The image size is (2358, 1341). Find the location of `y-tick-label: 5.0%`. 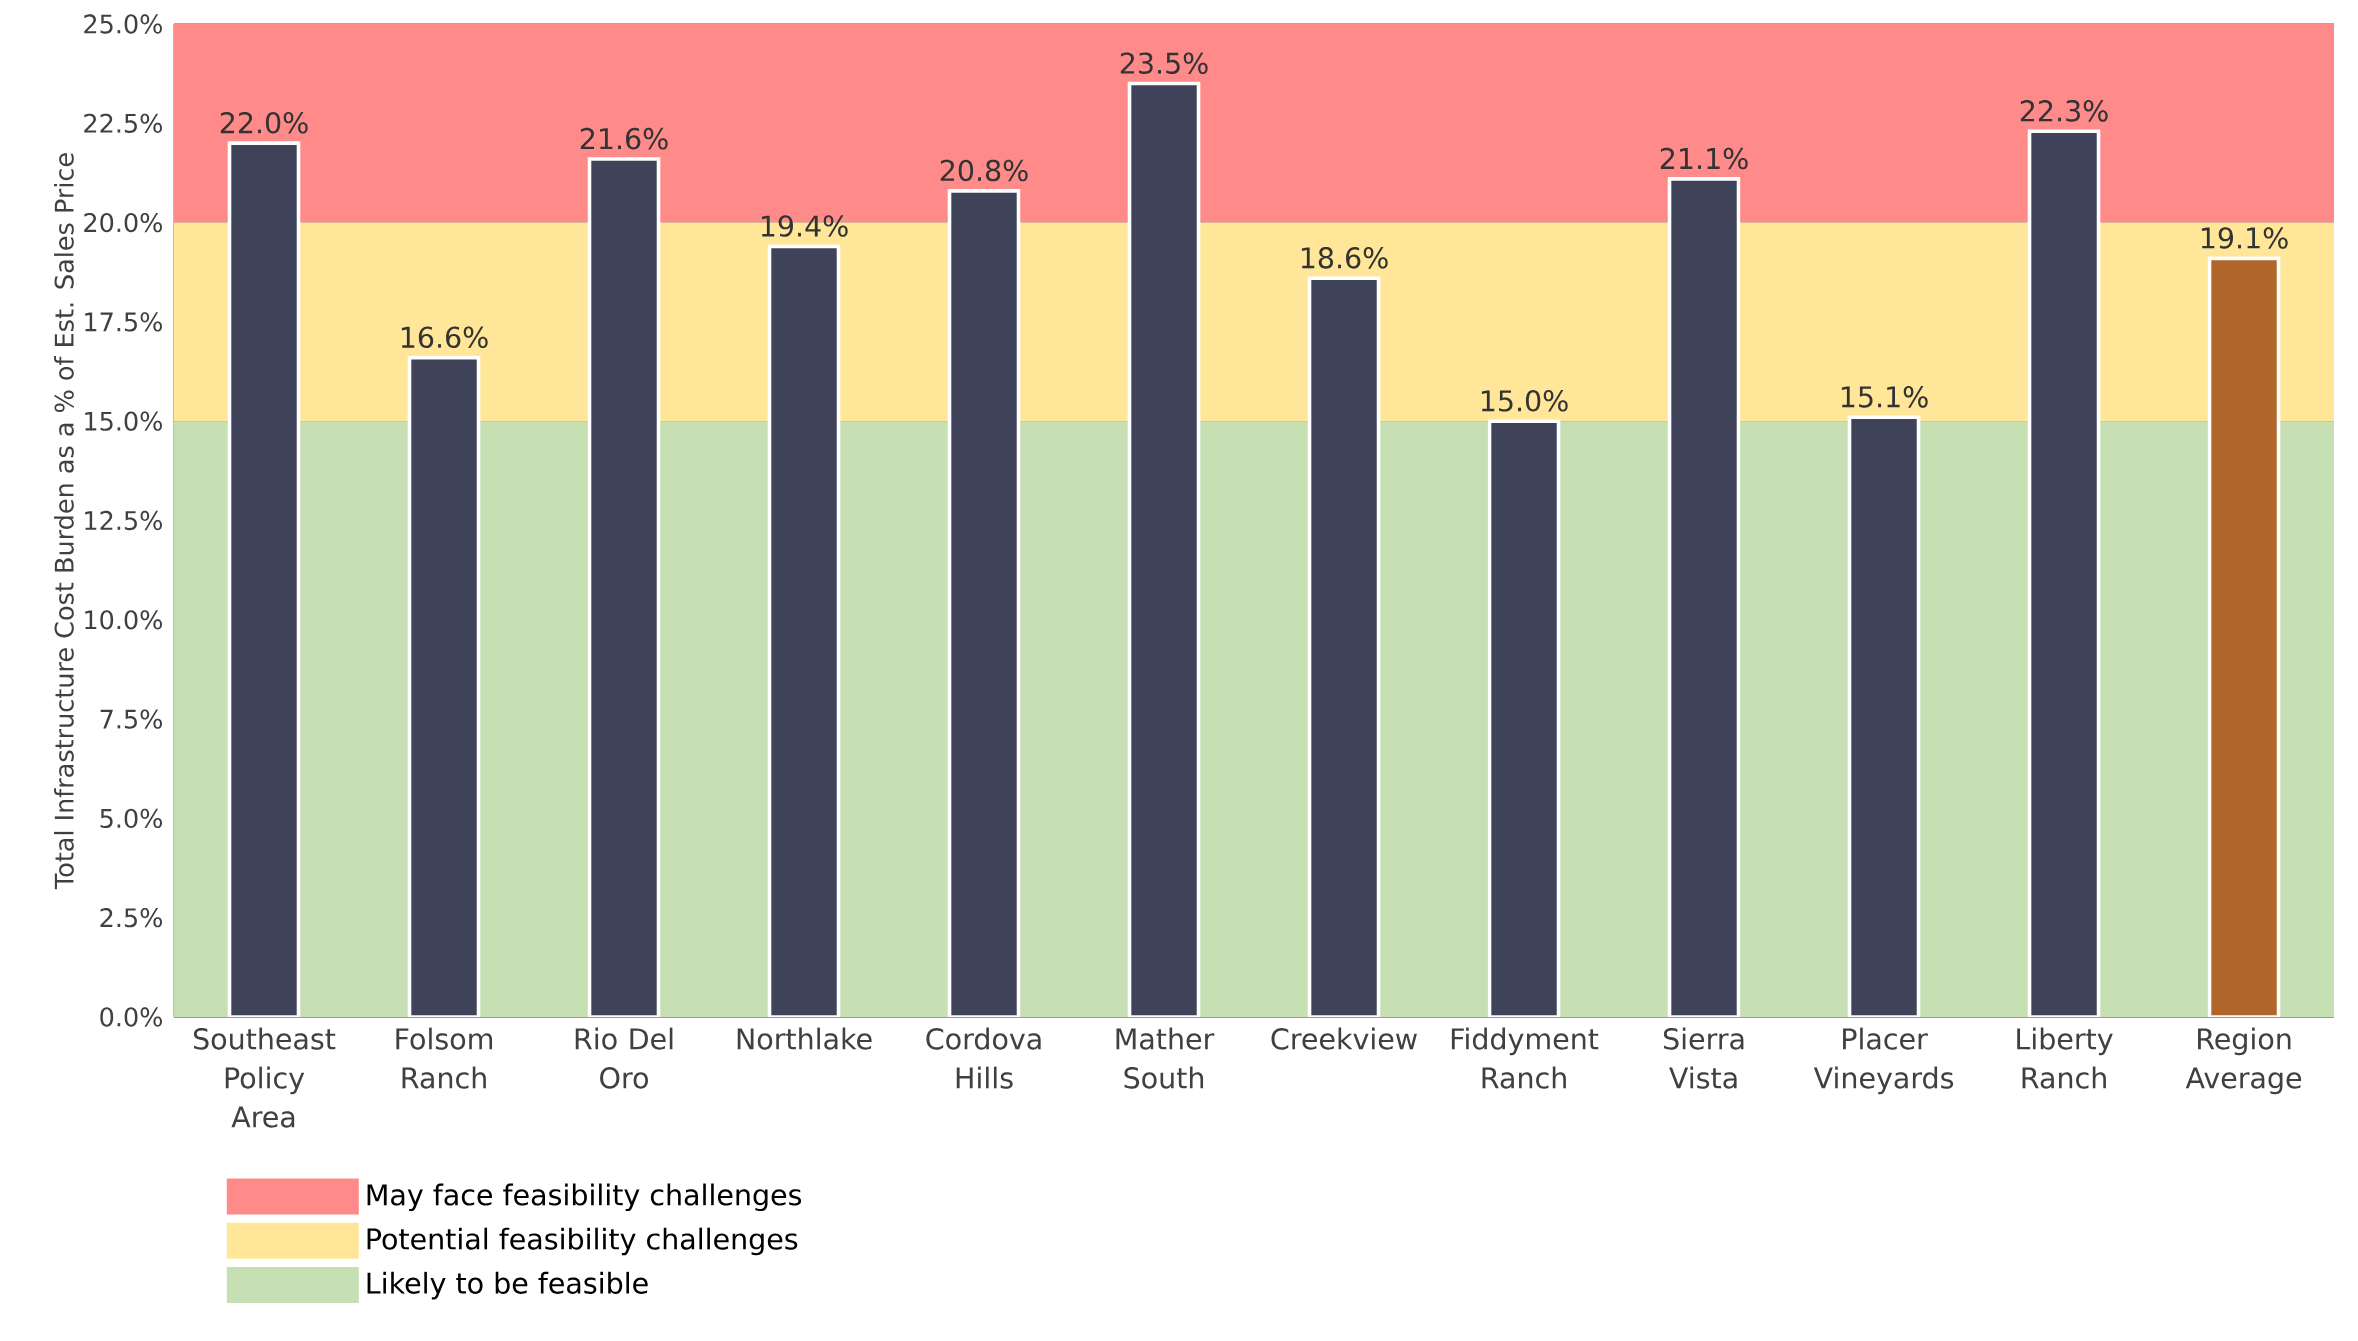

y-tick-label: 5.0% is located at coordinates (131, 818).